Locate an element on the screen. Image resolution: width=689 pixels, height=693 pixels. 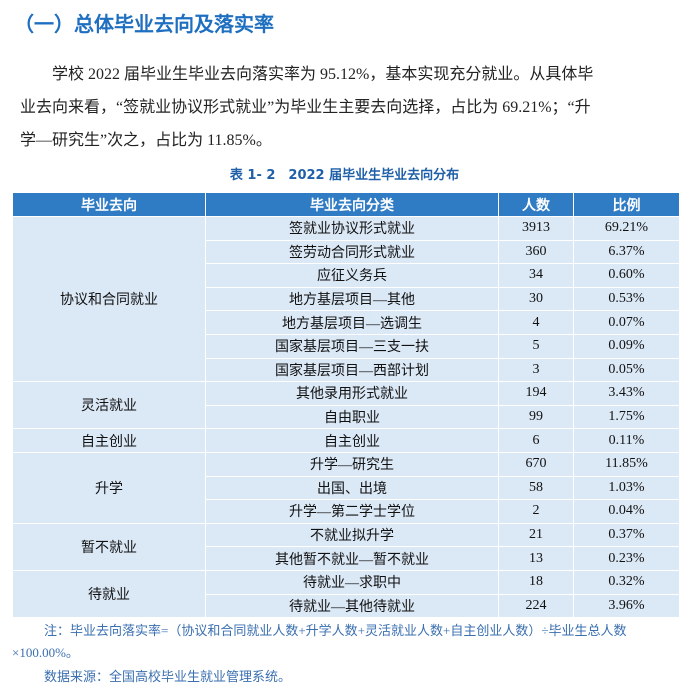
table-row: 升学 升学—研究生 670 11.85% is located at coordinates (346, 487).